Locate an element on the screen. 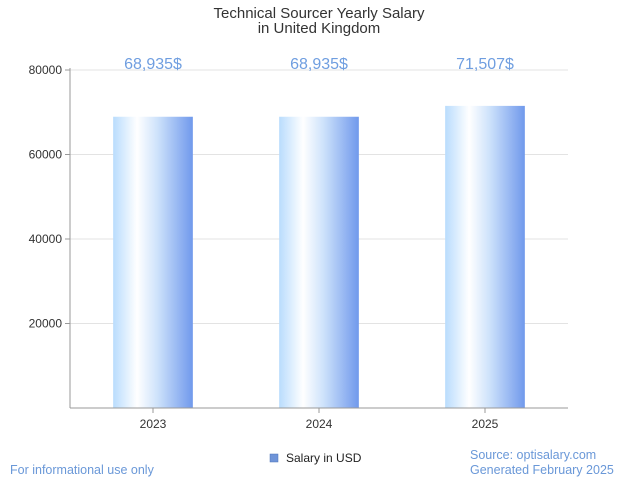 The height and width of the screenshot is (478, 638). bar-2025 is located at coordinates (485, 256).